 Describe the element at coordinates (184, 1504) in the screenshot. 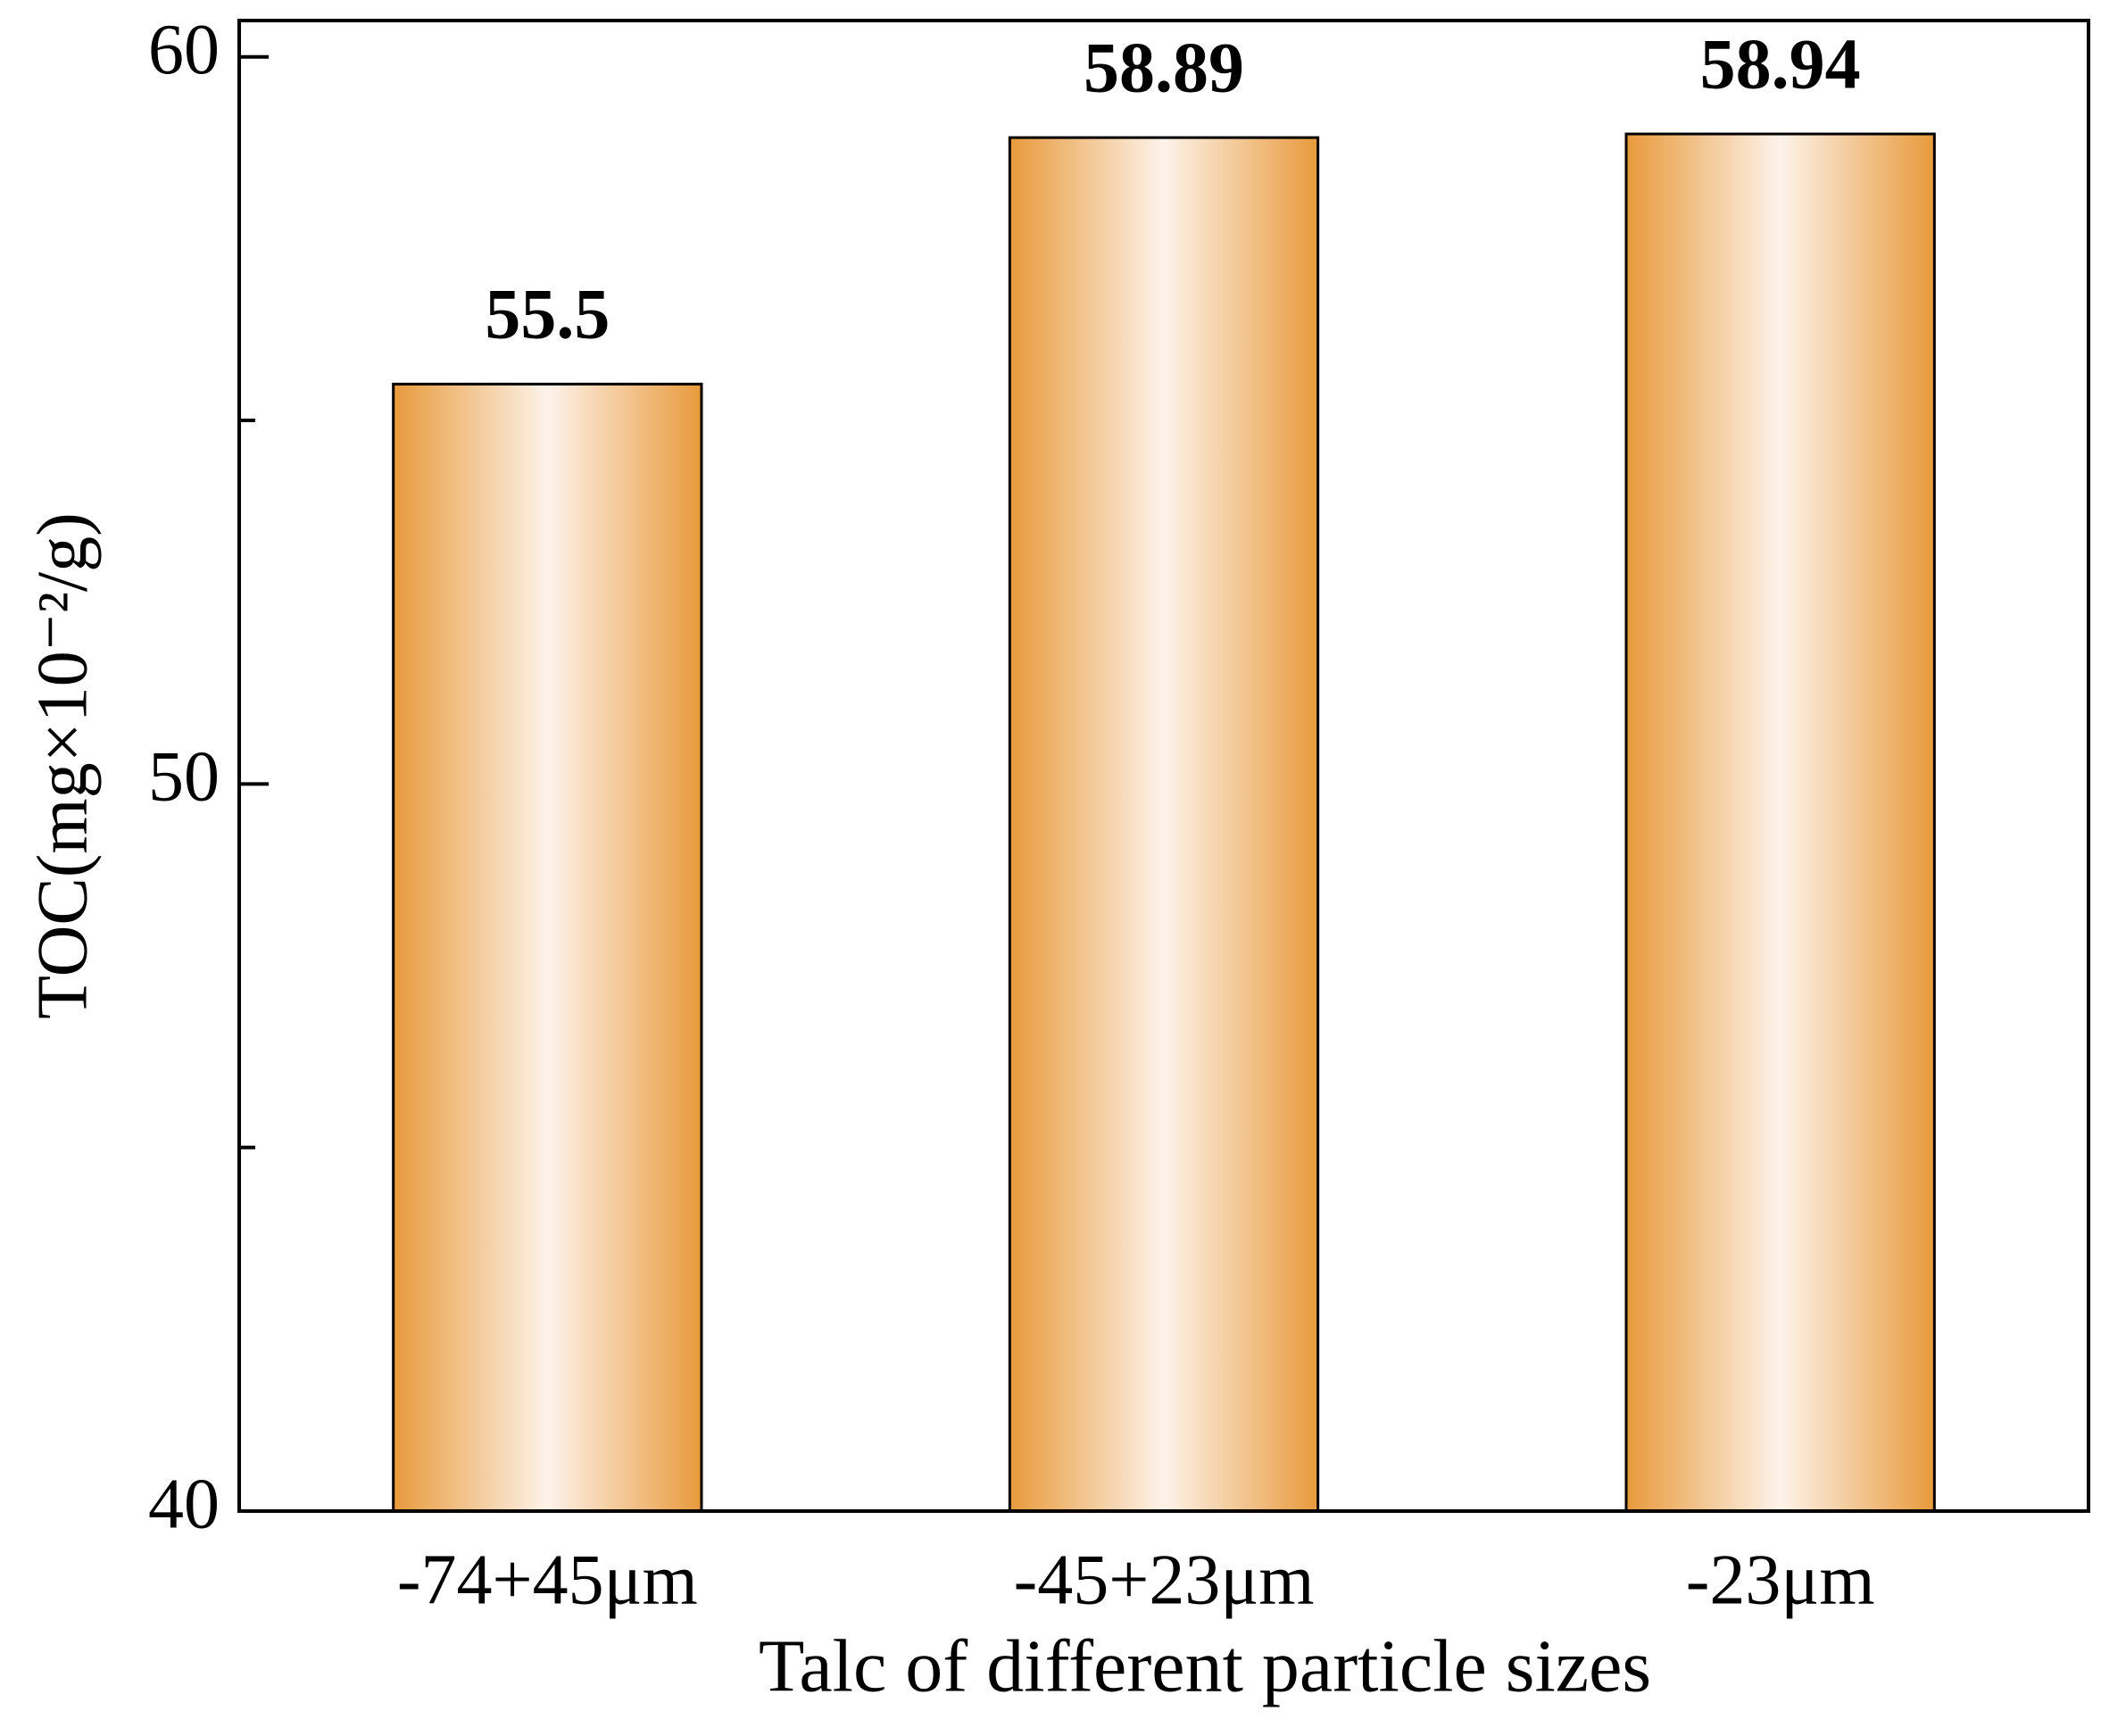

I see `y-tick-label: 40` at that location.